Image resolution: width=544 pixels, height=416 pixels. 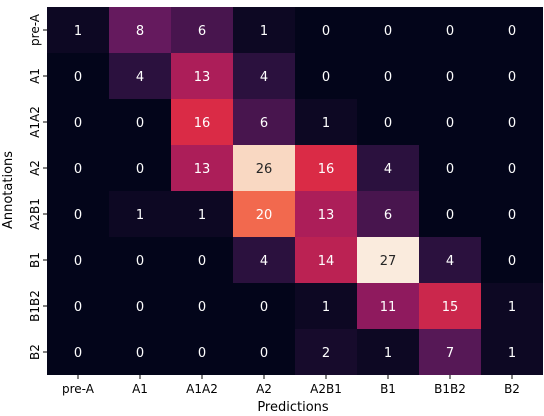 What do you see at coordinates (37, 186) in the screenshot?
I see `y-axis-ticks: pre-A A1 A1A2 A2 A2B1 B1 B1B2 B2` at bounding box center [37, 186].